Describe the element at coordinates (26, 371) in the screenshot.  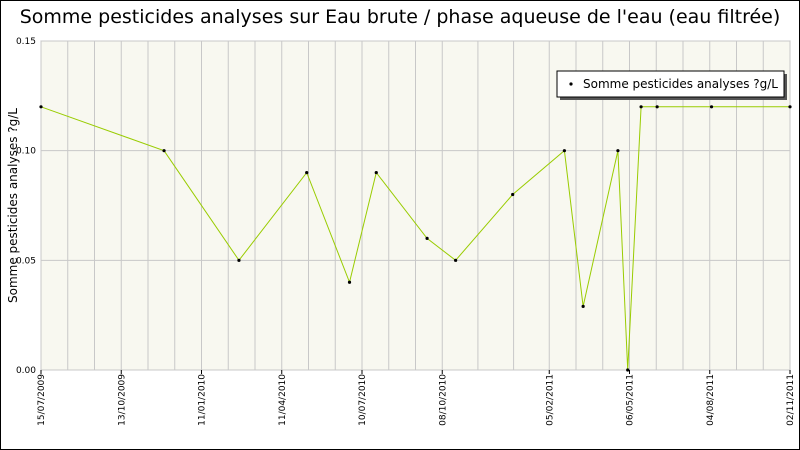
I see `y-tick-label: 0.00` at that location.